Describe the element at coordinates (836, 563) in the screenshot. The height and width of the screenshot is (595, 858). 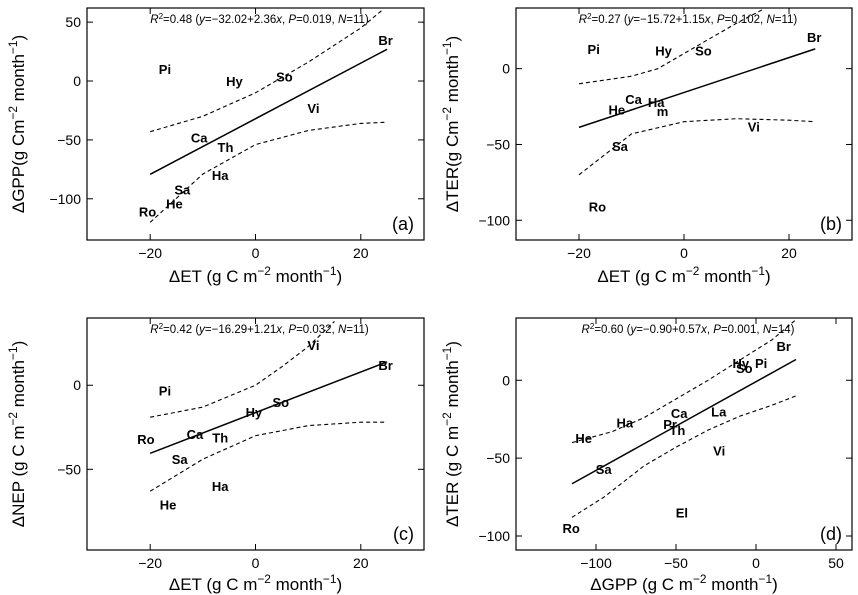
I see `x-tick-label: 50` at that location.